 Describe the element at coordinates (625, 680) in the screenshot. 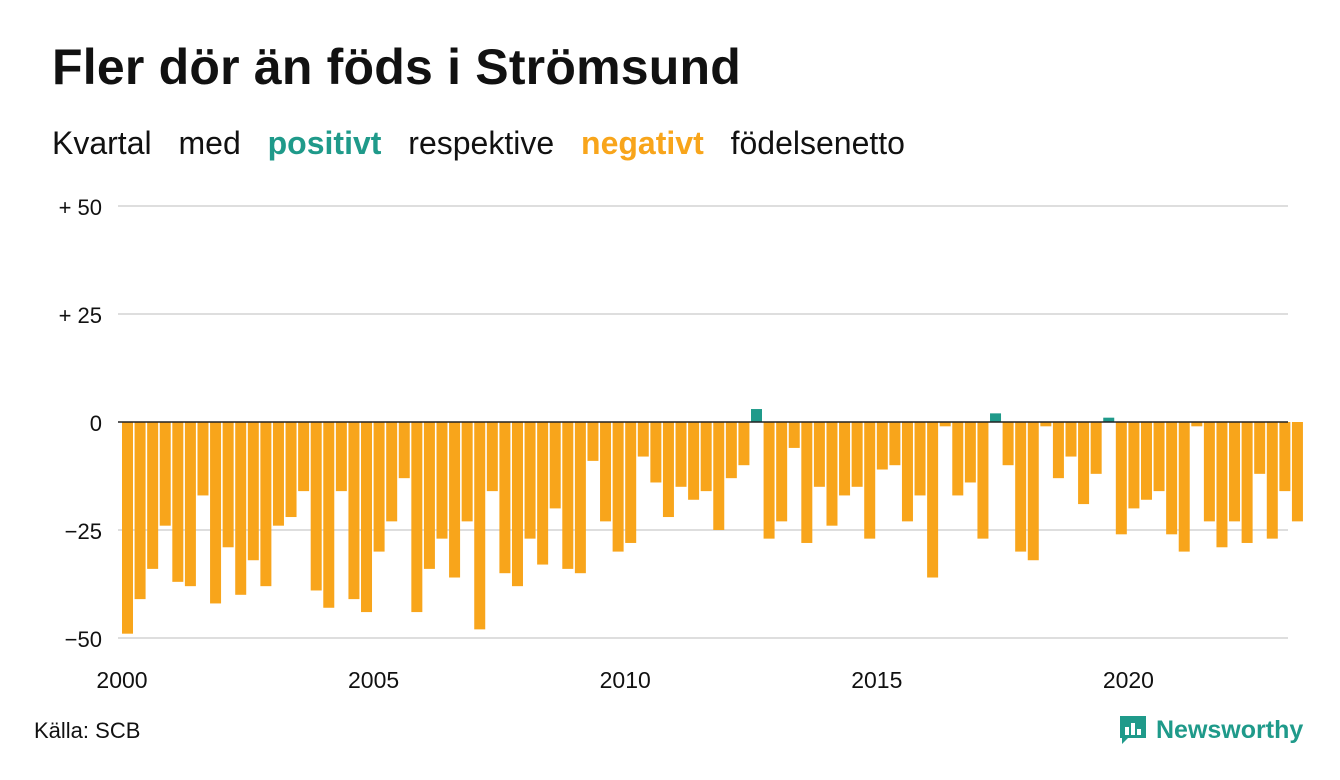

I see `x-tick-labels: 2000 2005 2010 2015 2020` at that location.